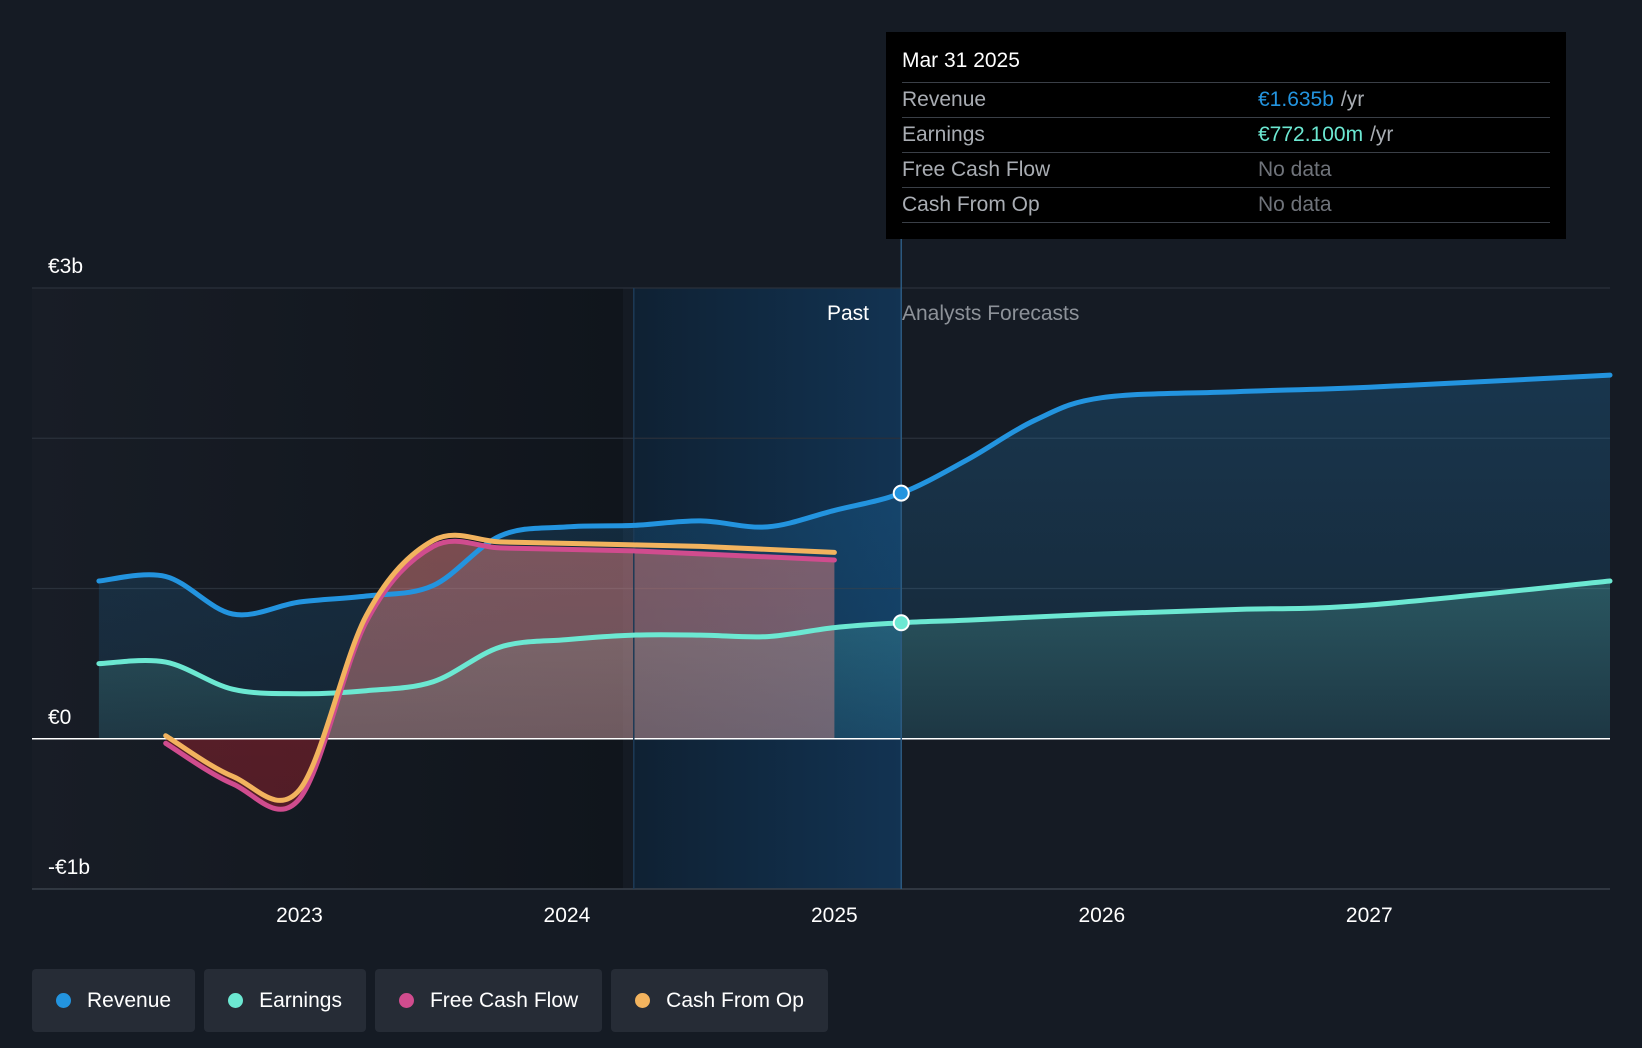  What do you see at coordinates (1101, 915) in the screenshot?
I see `x-tick-label: 2026` at bounding box center [1101, 915].